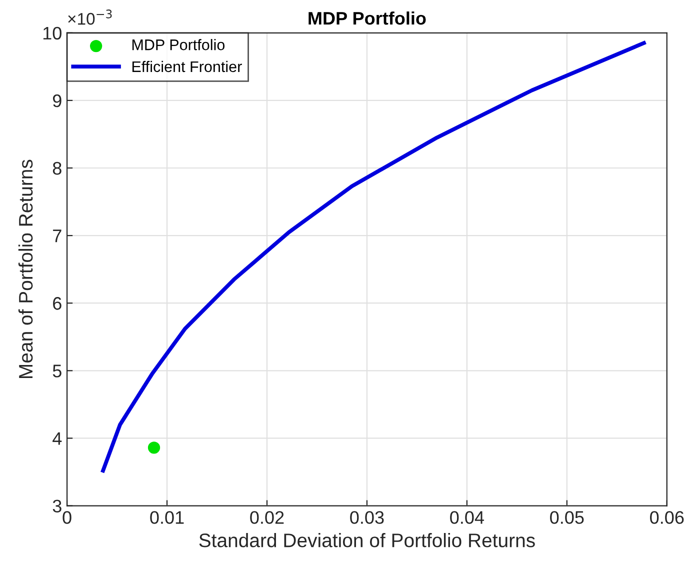 This screenshot has width=684, height=567. What do you see at coordinates (367, 540) in the screenshot?
I see `x-axis-title: Standard Deviation of Portfolio Returns` at bounding box center [367, 540].